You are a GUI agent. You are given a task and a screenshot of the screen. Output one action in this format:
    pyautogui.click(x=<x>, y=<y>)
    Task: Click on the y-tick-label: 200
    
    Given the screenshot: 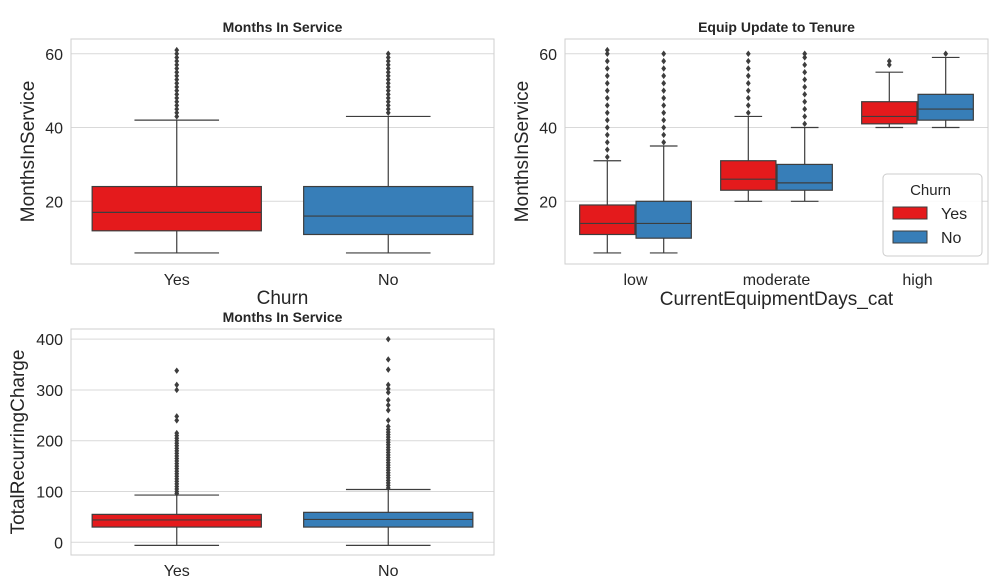 What is the action you would take?
    pyautogui.click(x=49, y=442)
    